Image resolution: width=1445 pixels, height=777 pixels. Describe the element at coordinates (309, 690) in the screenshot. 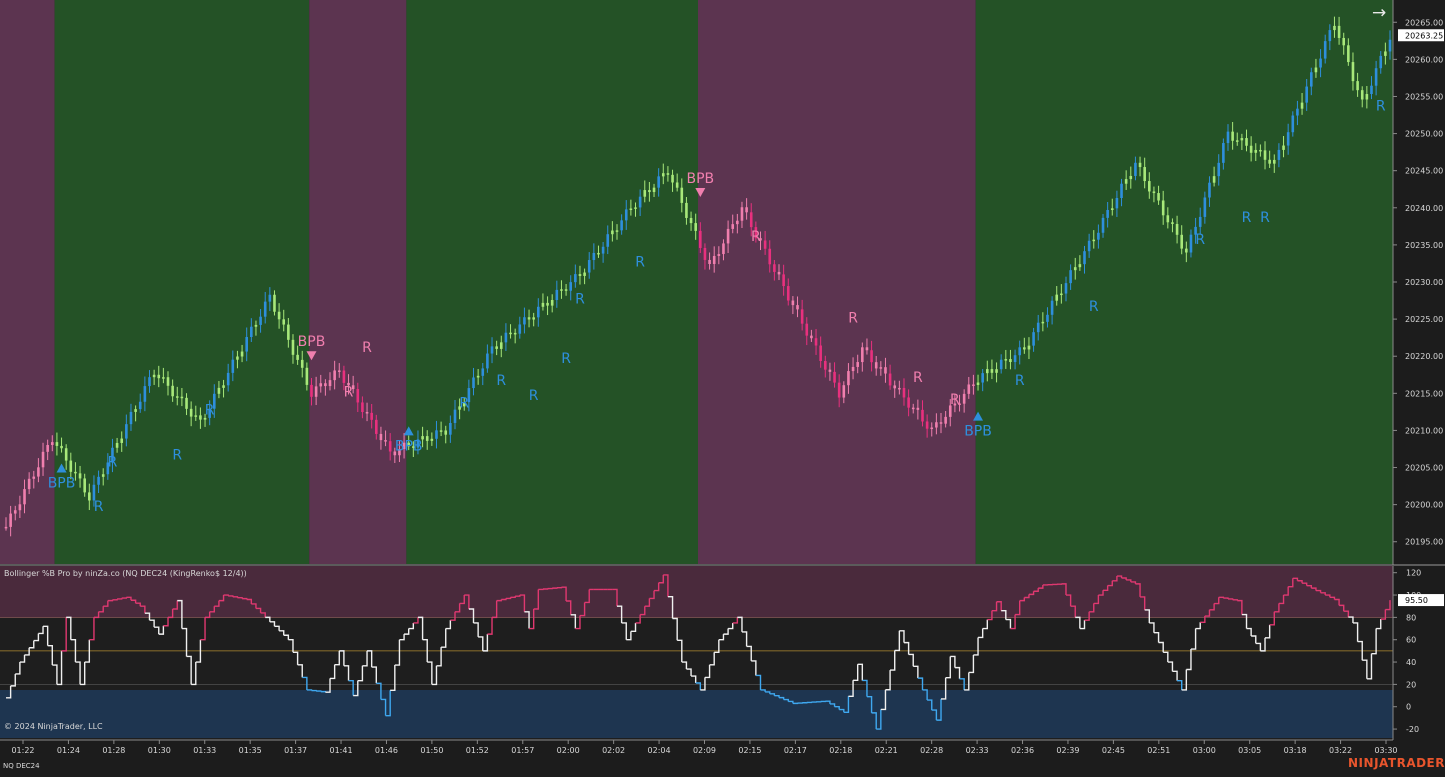

I see `osc-segment` at that location.